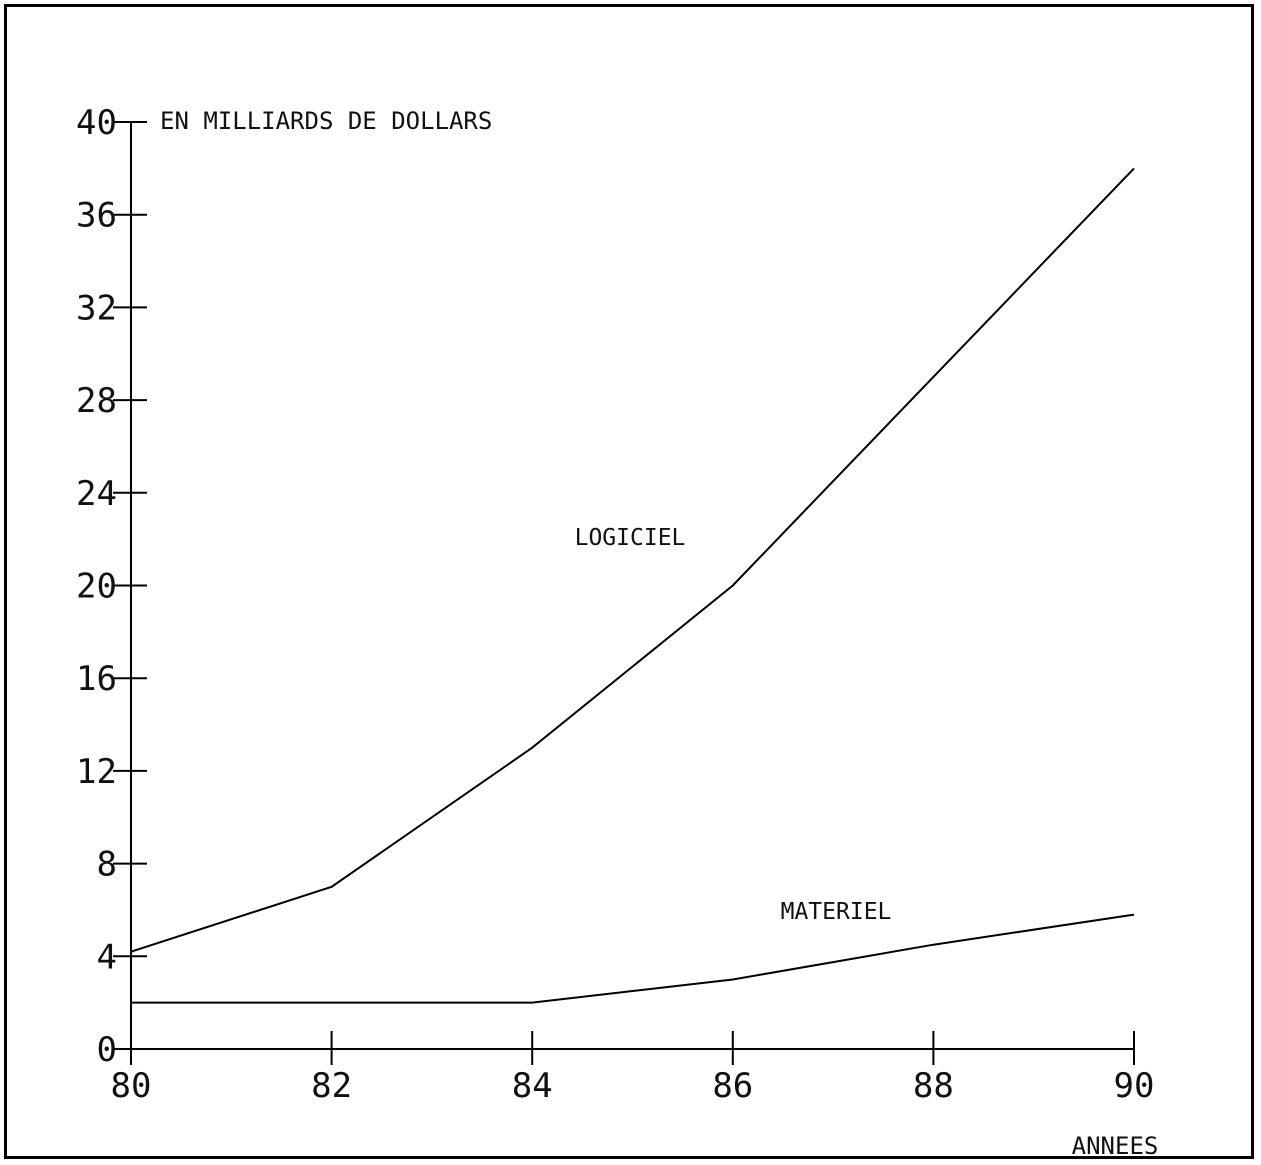  Describe the element at coordinates (633, 1068) in the screenshot. I see `x-ticks: 80 82 84 86 88 90` at that location.